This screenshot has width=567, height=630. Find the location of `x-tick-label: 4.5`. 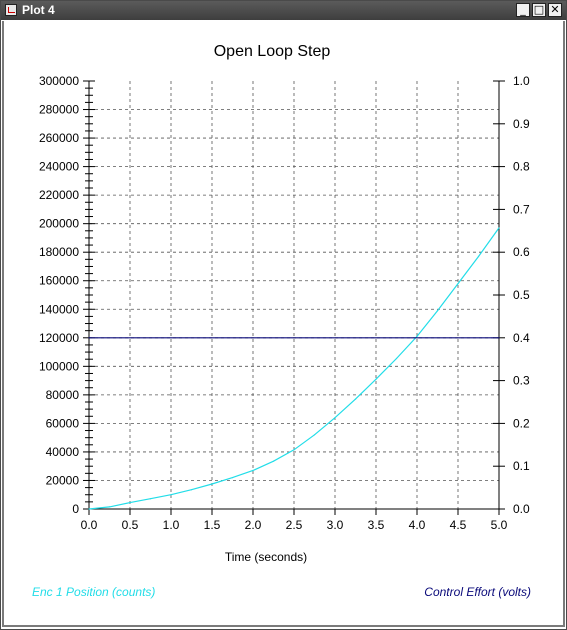

x-tick-label: 4.5 is located at coordinates (458, 525).